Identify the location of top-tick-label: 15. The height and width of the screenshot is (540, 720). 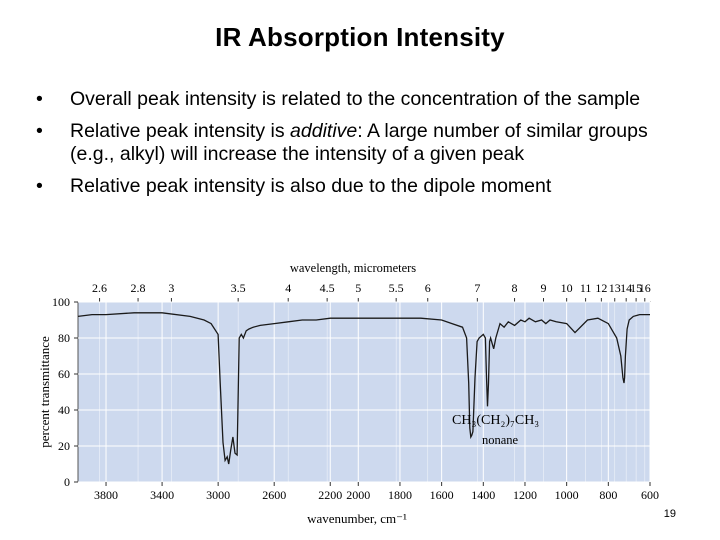
(636, 288).